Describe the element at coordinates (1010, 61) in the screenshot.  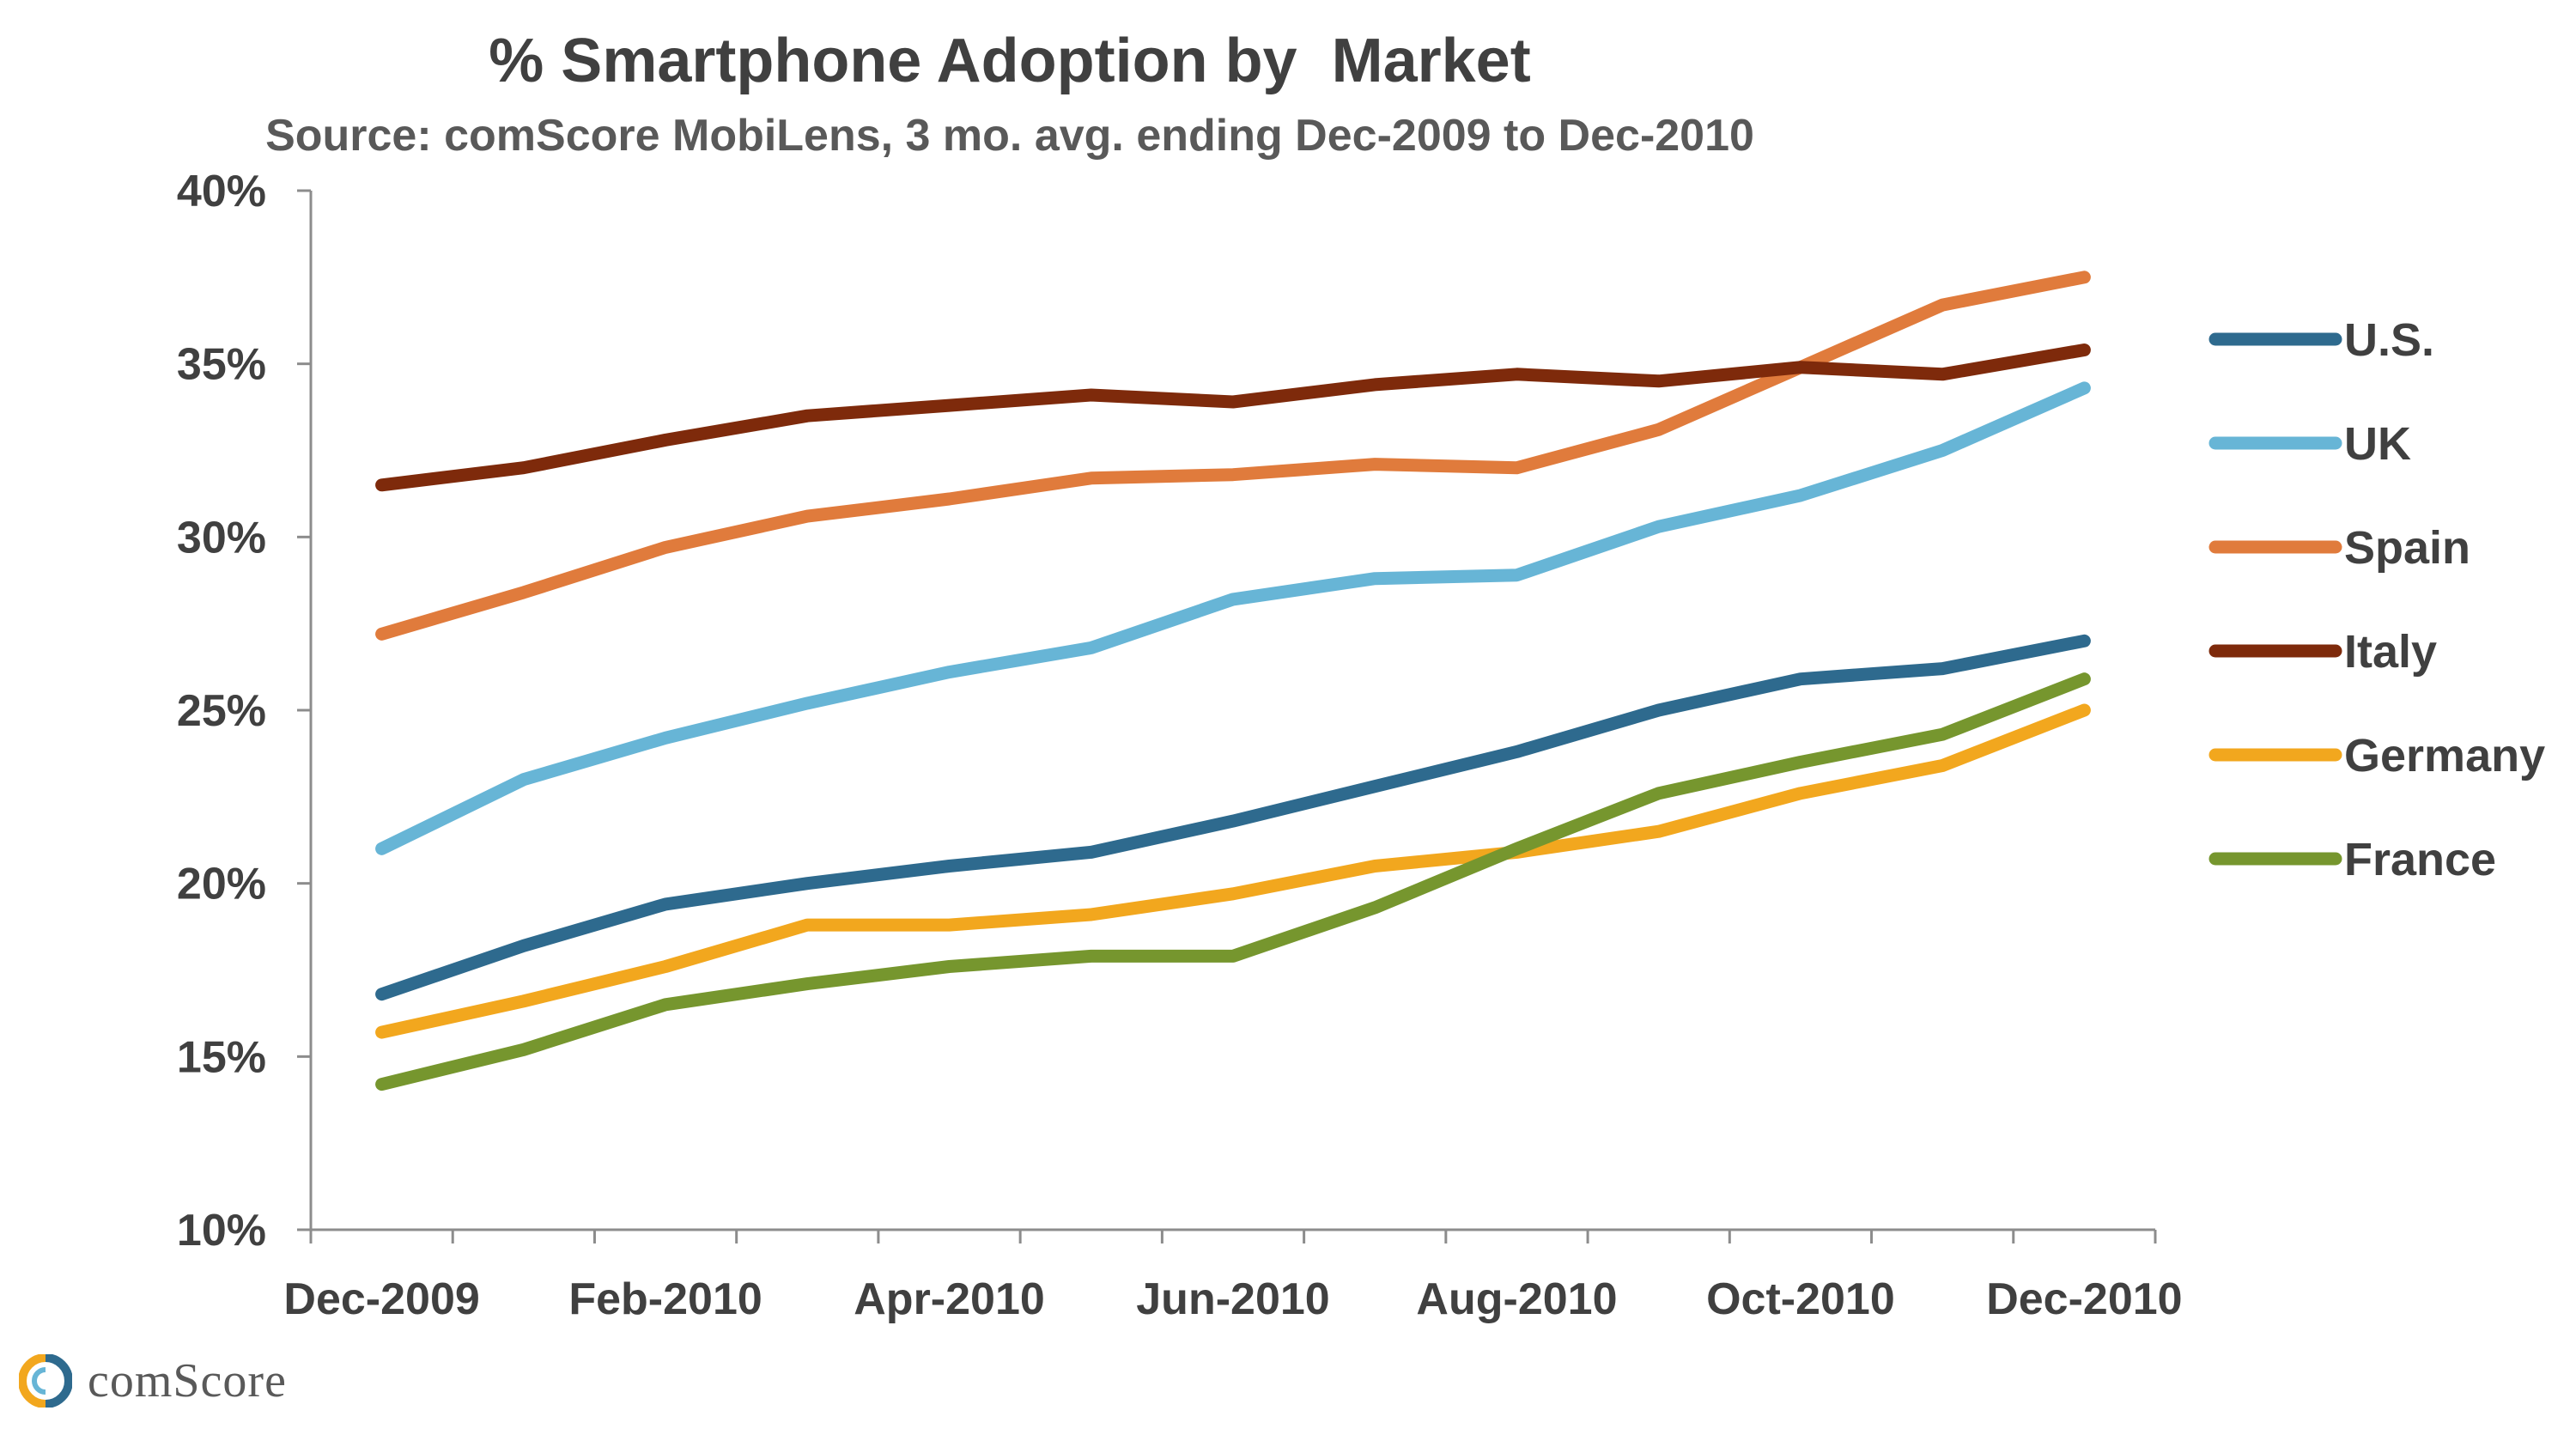
I see `chart-title: % Smartphone Adoption by Market` at that location.